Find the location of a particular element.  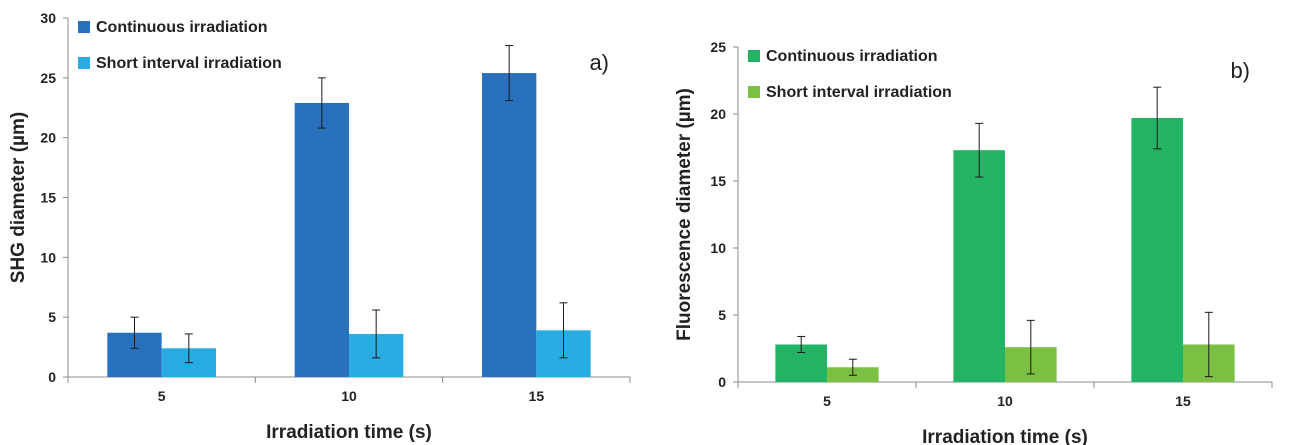

y-tick-label: 30 is located at coordinates (48, 18).